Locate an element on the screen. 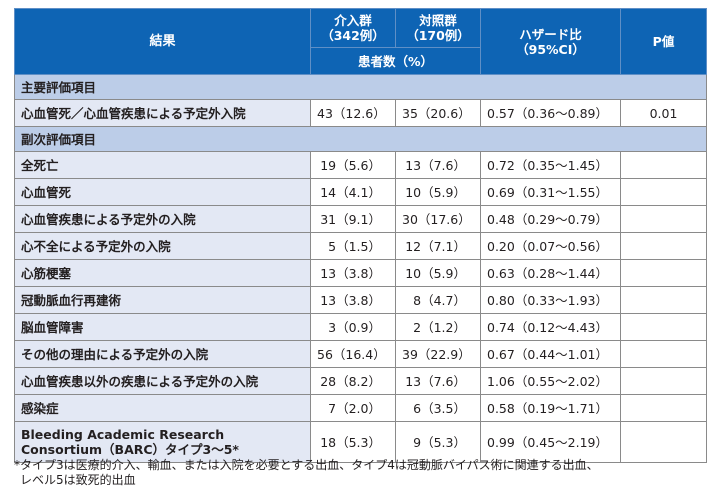 The width and height of the screenshot is (720, 500). cell-intervention: 5（1.5） is located at coordinates (353, 246).